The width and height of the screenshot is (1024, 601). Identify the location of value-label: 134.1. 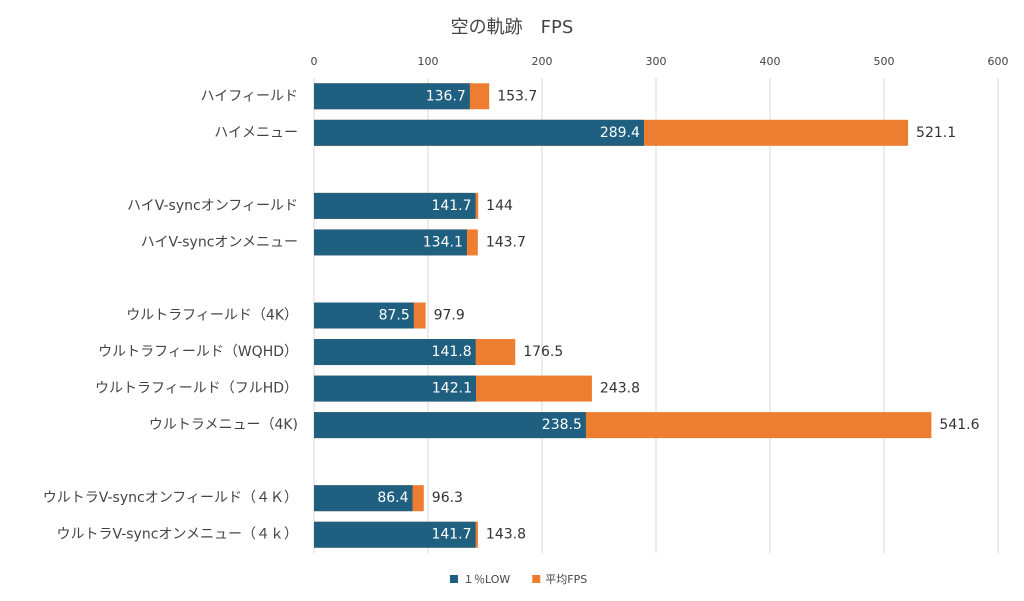
(443, 242).